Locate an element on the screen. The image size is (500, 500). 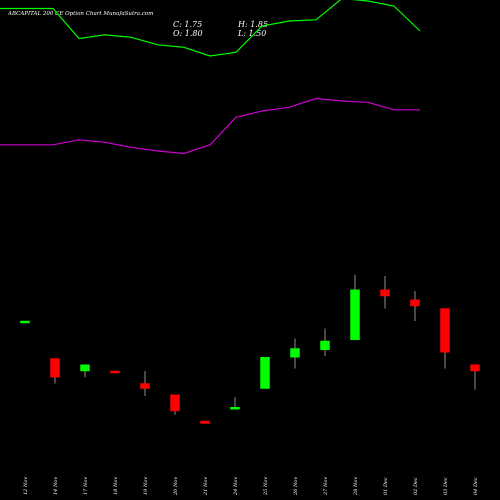
x-tick-label: 26 Nov is located at coordinates (296, 486).